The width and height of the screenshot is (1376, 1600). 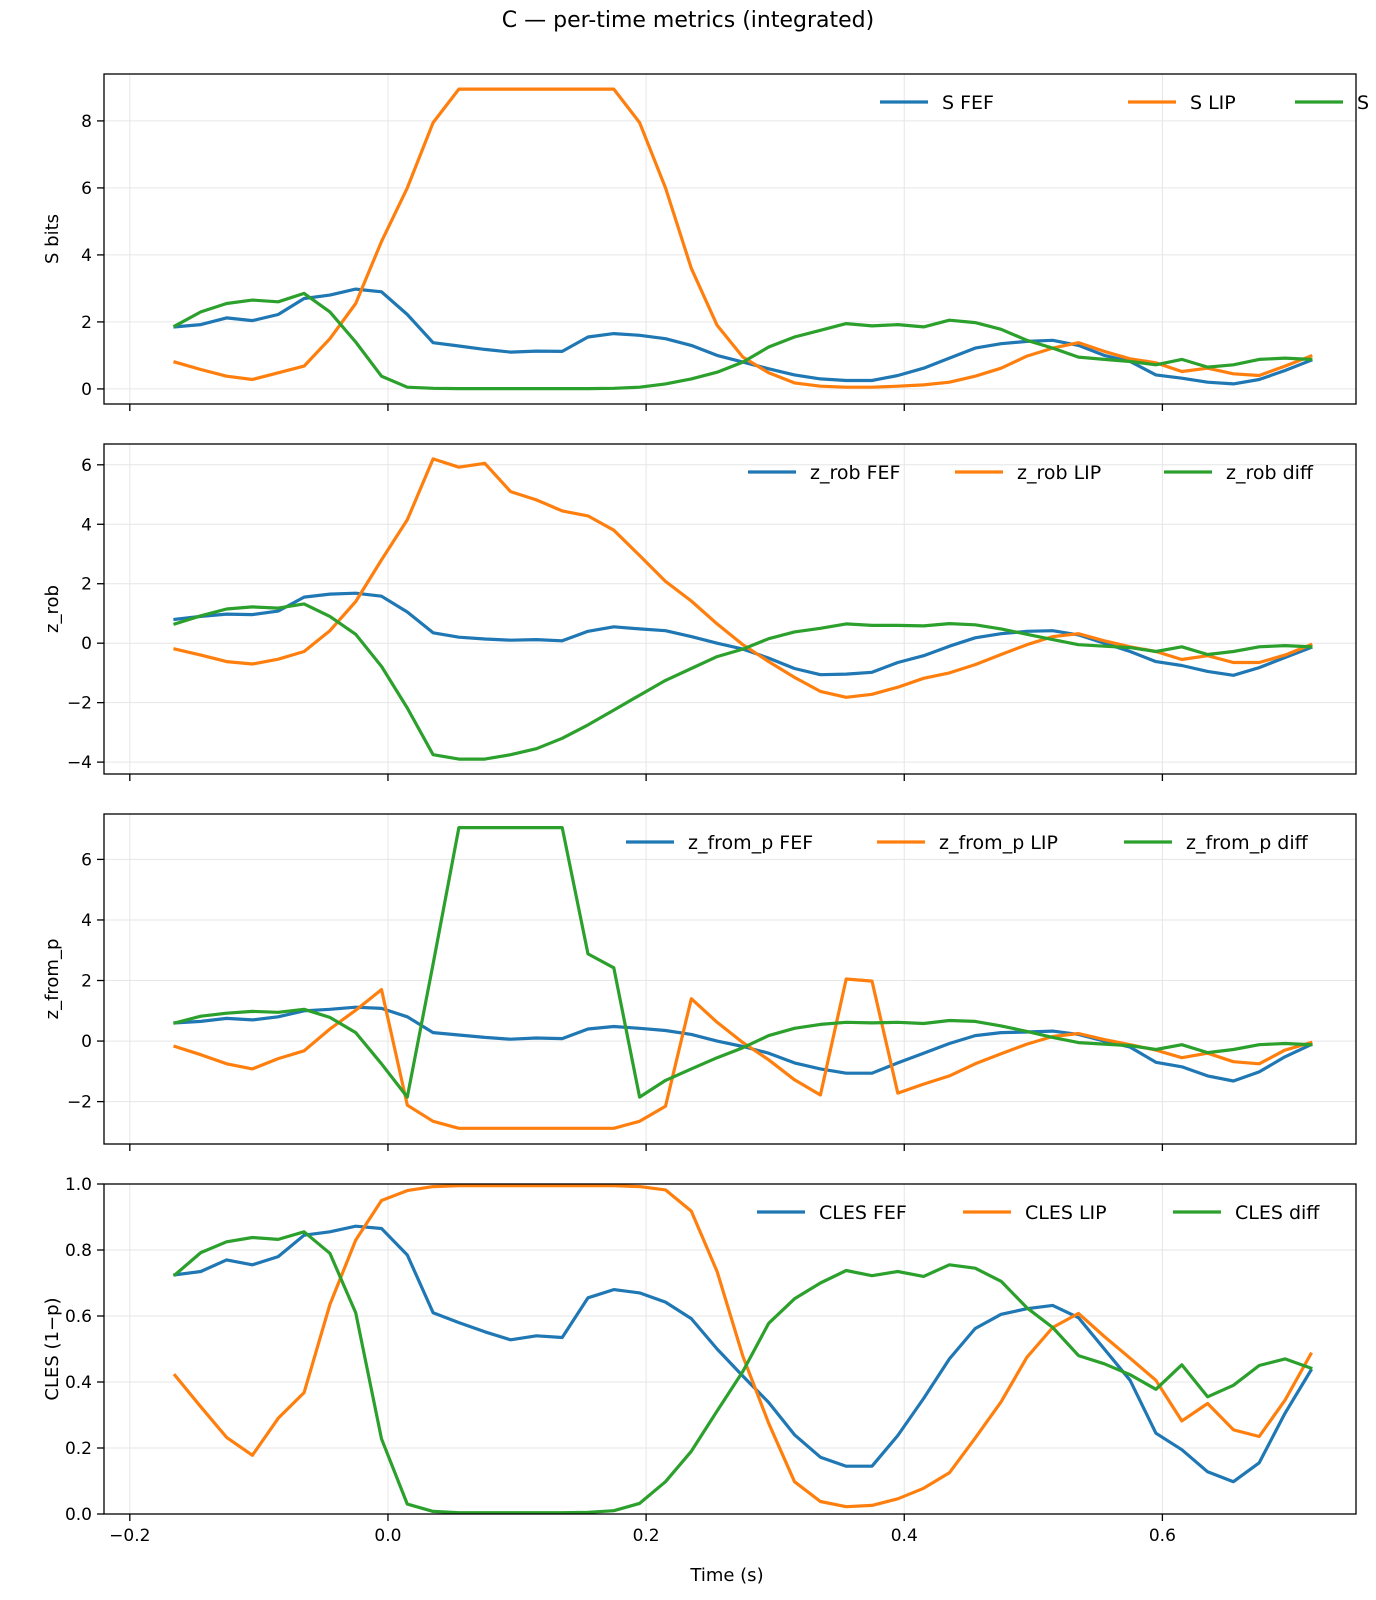 I want to click on y-tick-label: 1.0, so click(x=78, y=1185).